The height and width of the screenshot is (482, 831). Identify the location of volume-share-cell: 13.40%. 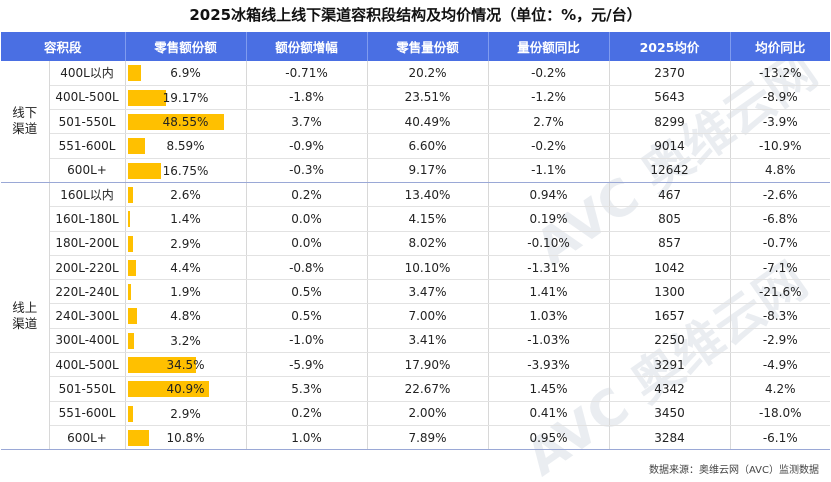
(428, 195).